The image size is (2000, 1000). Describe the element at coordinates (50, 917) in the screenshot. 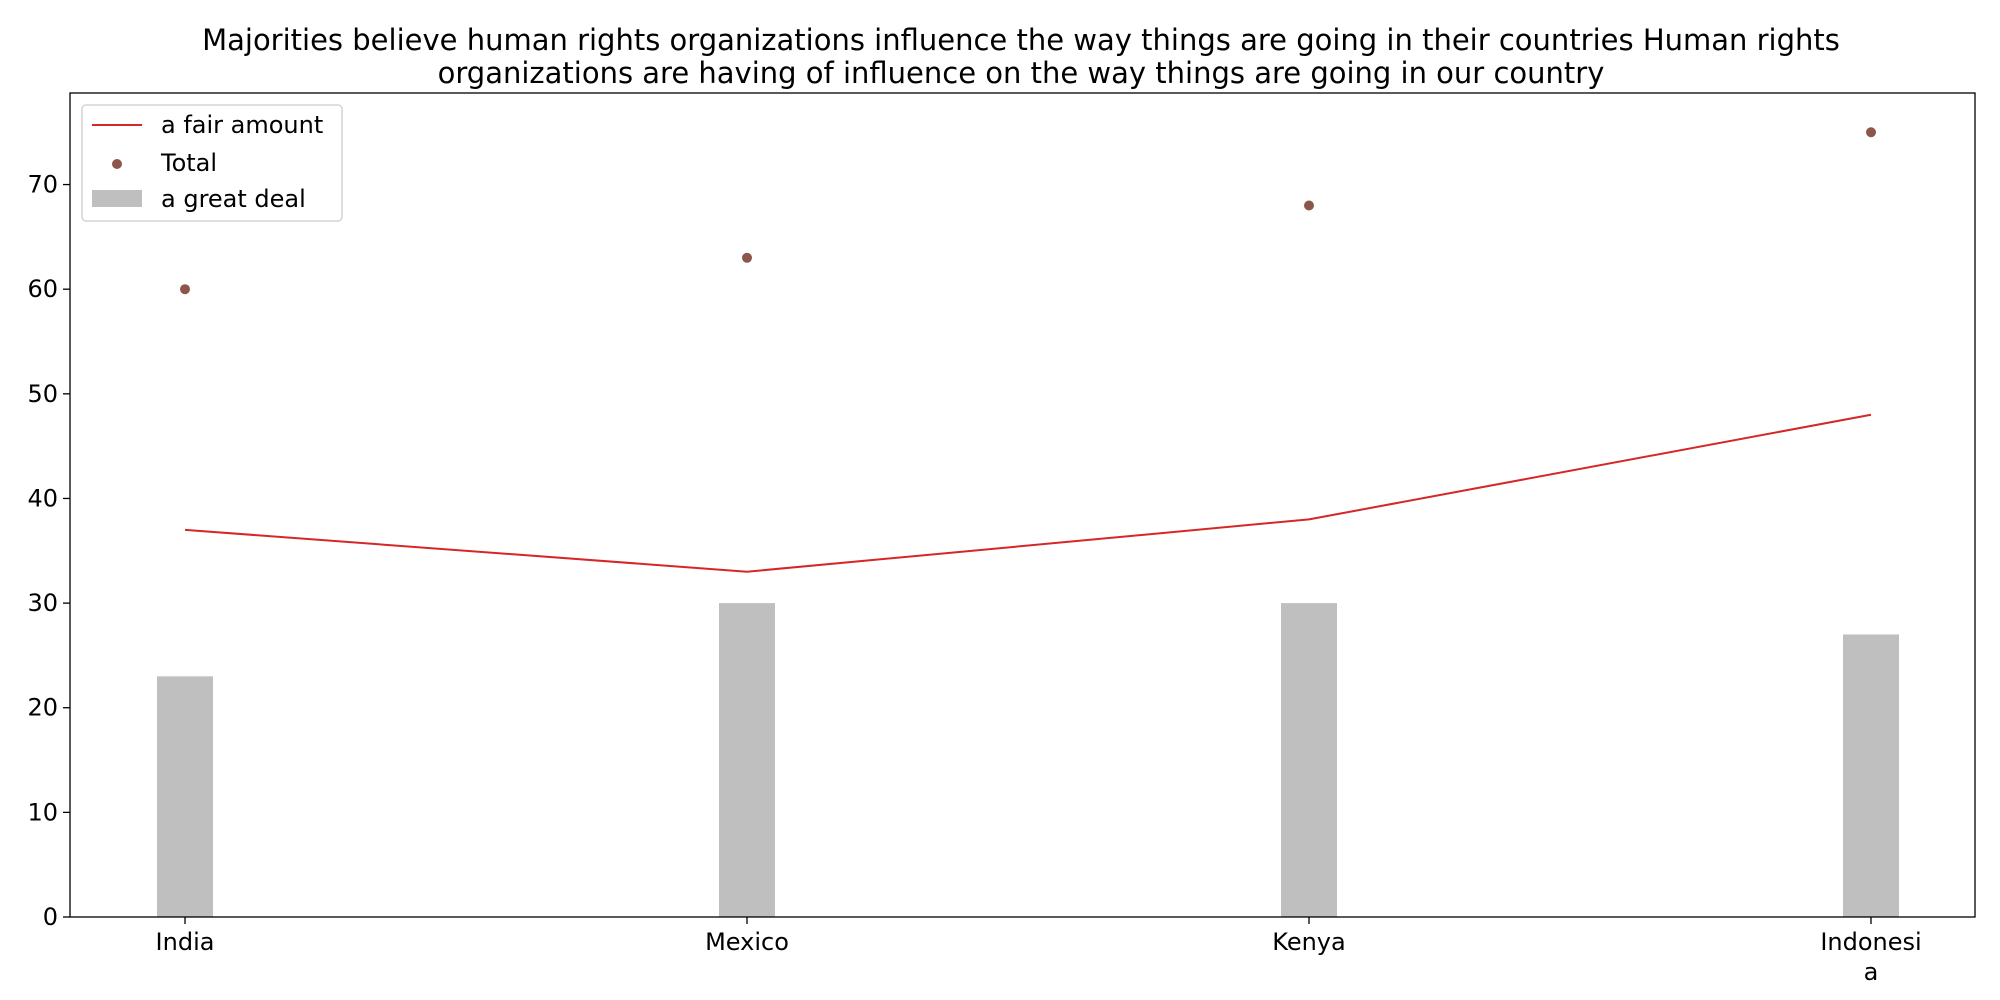

I see `y-tick-label-0: 0` at that location.